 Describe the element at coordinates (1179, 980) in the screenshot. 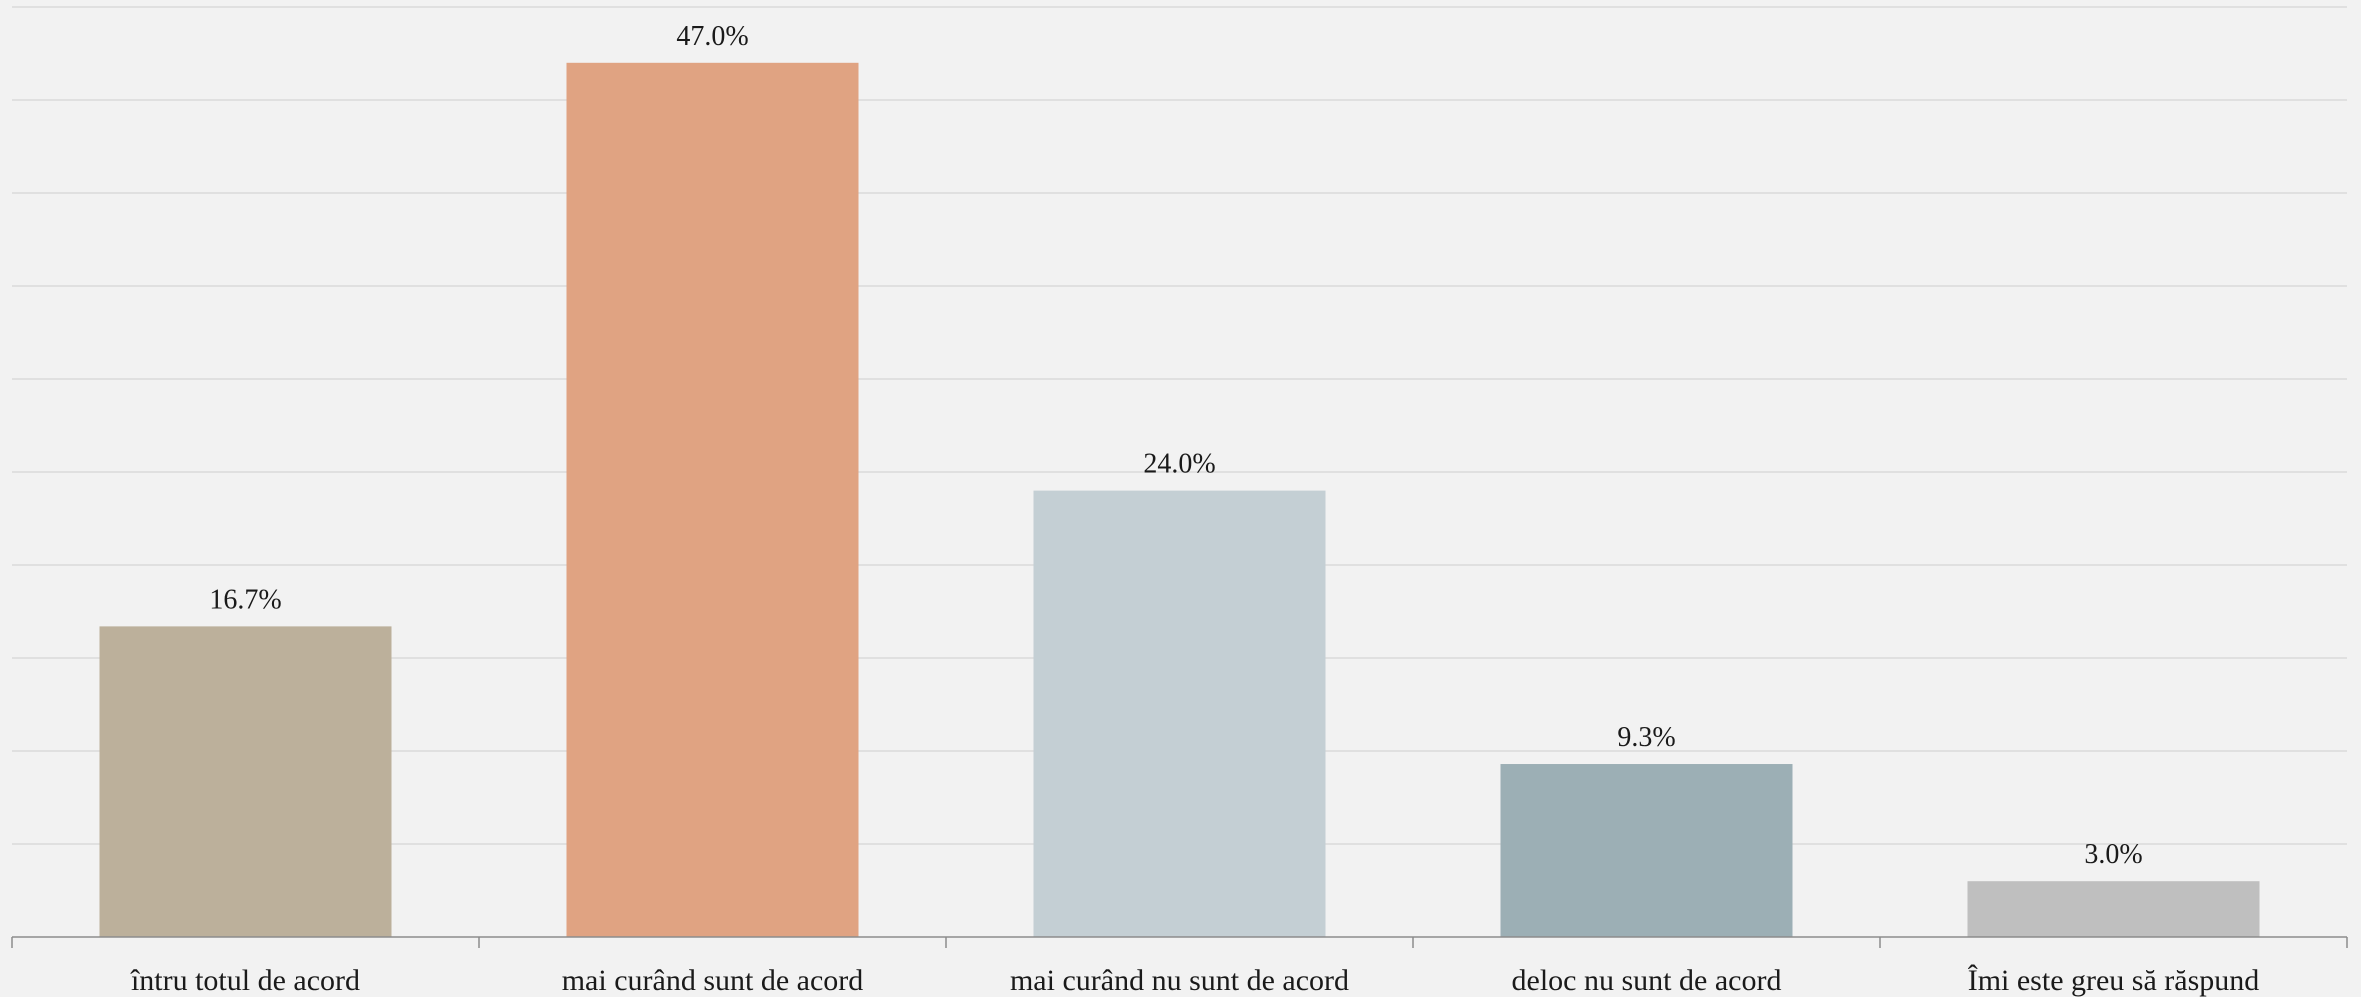

I see `category-label: mai curând nu sunt de acord` at that location.